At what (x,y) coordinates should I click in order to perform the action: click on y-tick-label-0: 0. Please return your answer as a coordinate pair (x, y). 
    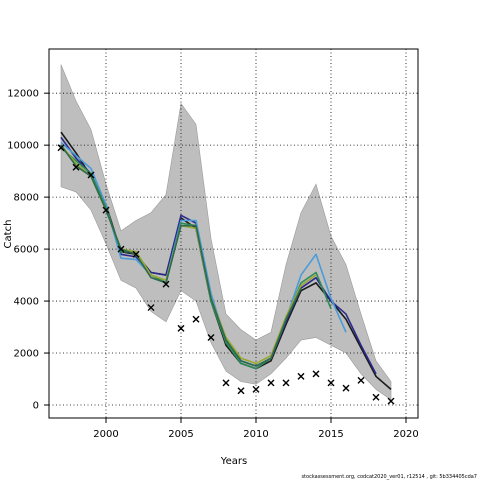
    Looking at the image, I should click on (36, 406).